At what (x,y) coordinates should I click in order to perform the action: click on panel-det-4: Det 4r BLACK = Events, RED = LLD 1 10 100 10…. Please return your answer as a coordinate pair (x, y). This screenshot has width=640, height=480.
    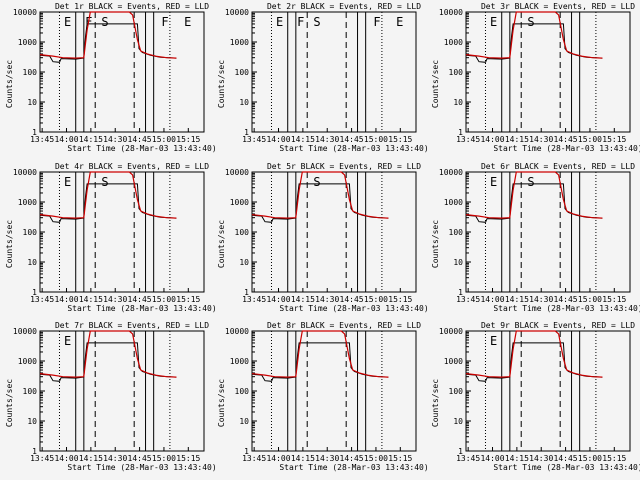
    Looking at the image, I should click on (111, 237).